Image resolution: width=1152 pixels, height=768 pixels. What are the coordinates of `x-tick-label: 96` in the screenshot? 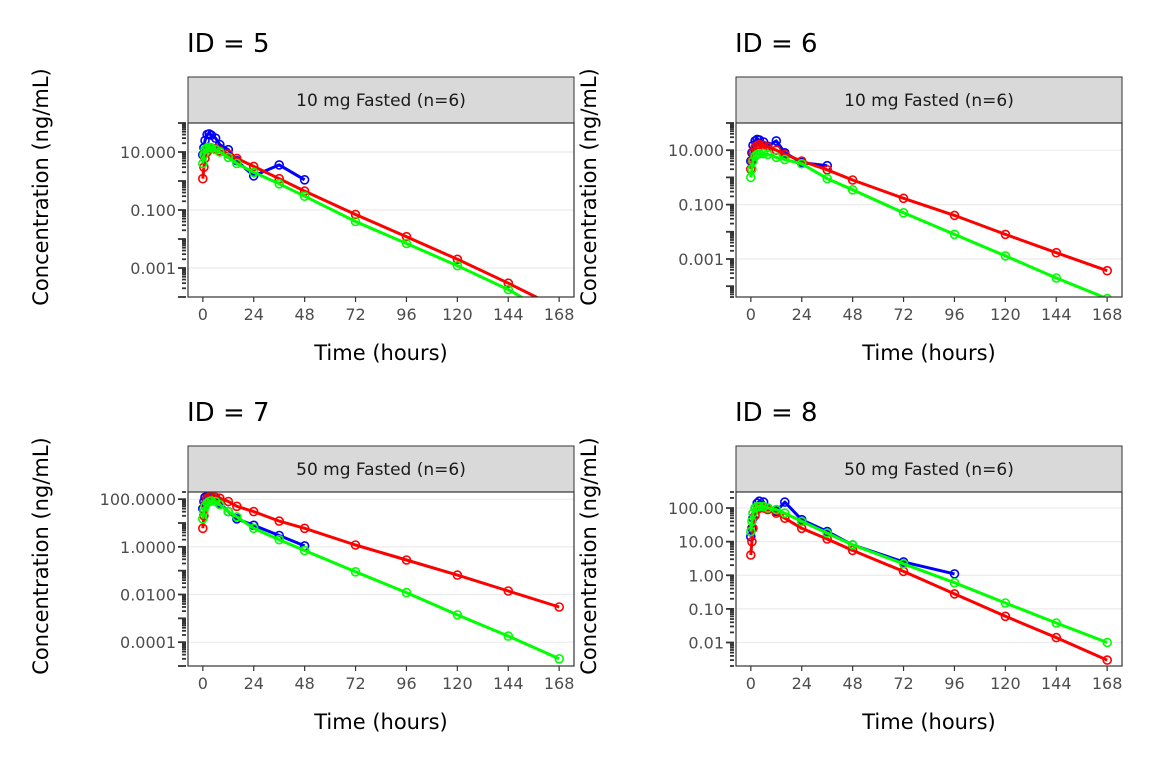 It's located at (406, 683).